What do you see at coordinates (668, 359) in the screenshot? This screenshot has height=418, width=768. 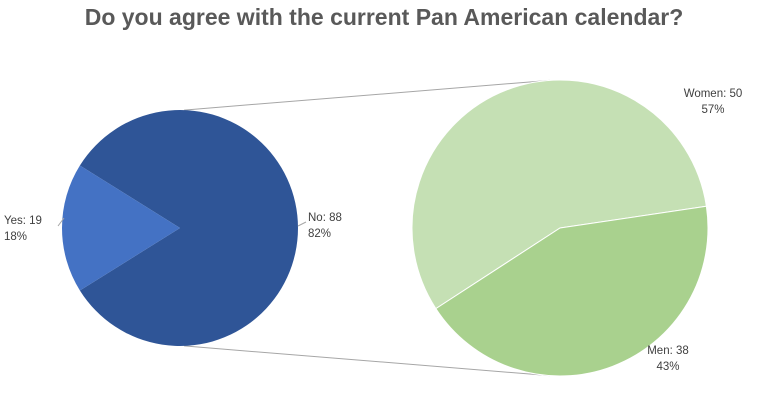 I see `data-label-men: Men: 38 43%` at bounding box center [668, 359].